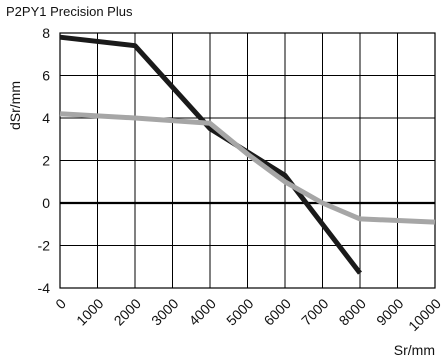 This screenshot has width=443, height=362. What do you see at coordinates (44, 246) in the screenshot?
I see `y-tick-label: -2` at bounding box center [44, 246].